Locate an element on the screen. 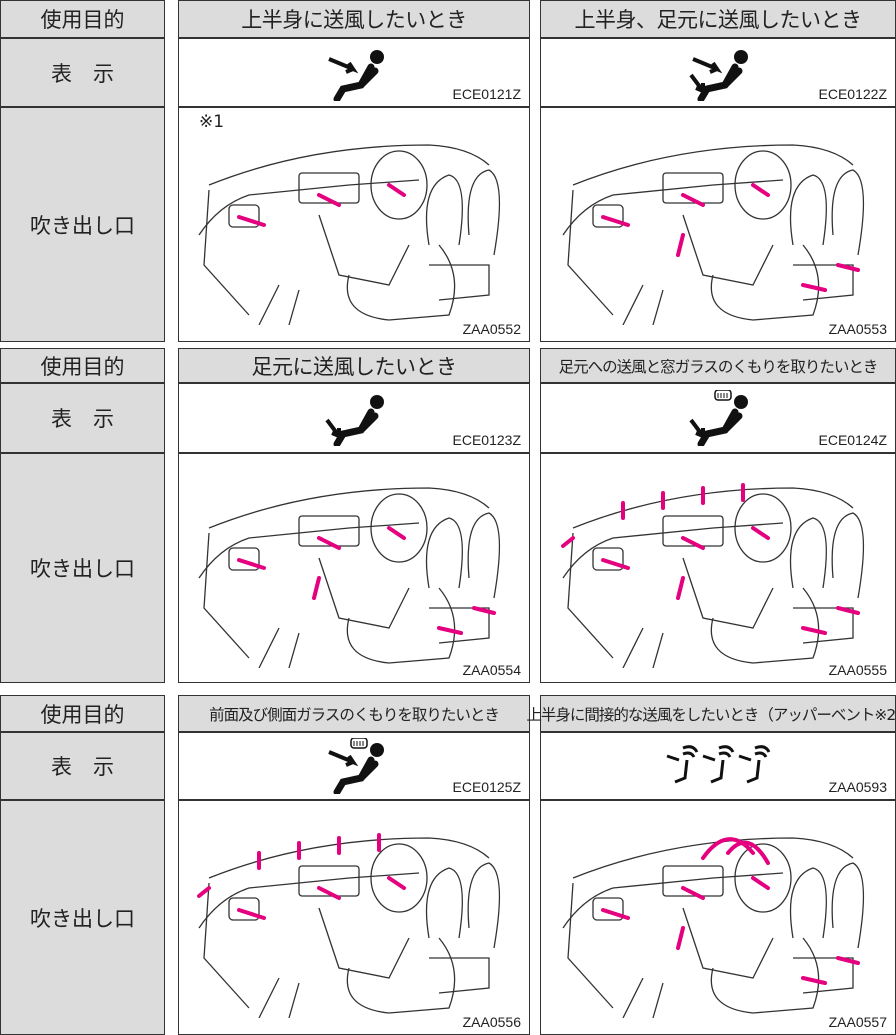  column-heading: 上半身に間接的な送風をしたいとき（アッパーベント※2） is located at coordinates (711, 713).